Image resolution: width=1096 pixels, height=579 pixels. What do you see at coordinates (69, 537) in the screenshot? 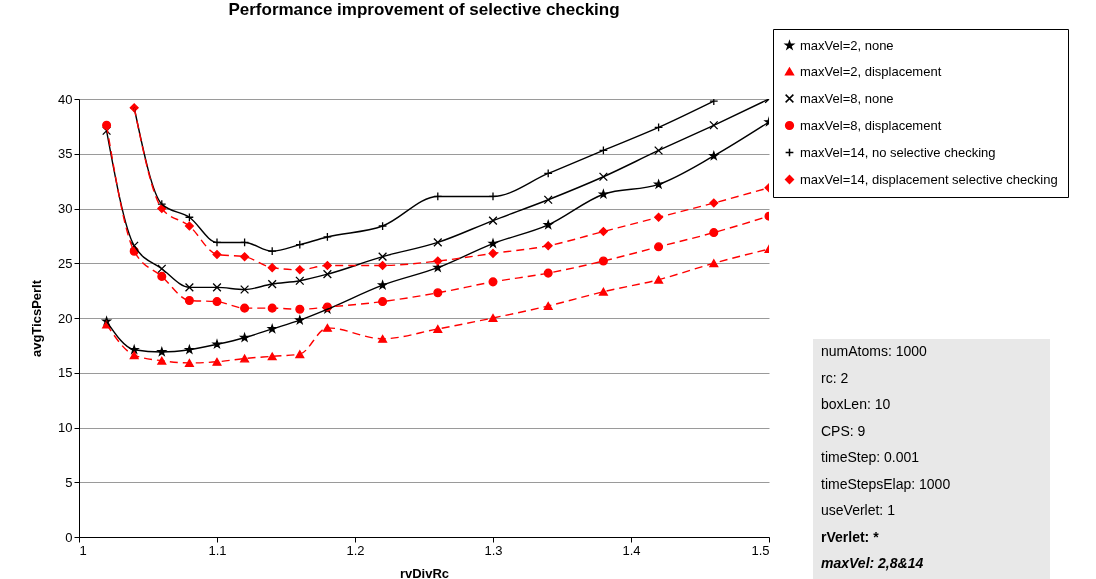
I see `y-tick-label: 0` at bounding box center [69, 537].